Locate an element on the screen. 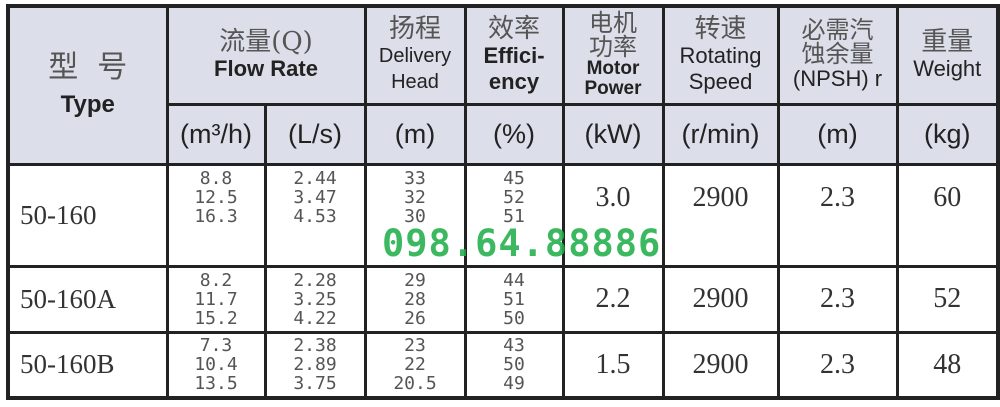 The height and width of the screenshot is (407, 1000). cell-flow-m3h: 7.3 10.4 13.5 is located at coordinates (216, 365).